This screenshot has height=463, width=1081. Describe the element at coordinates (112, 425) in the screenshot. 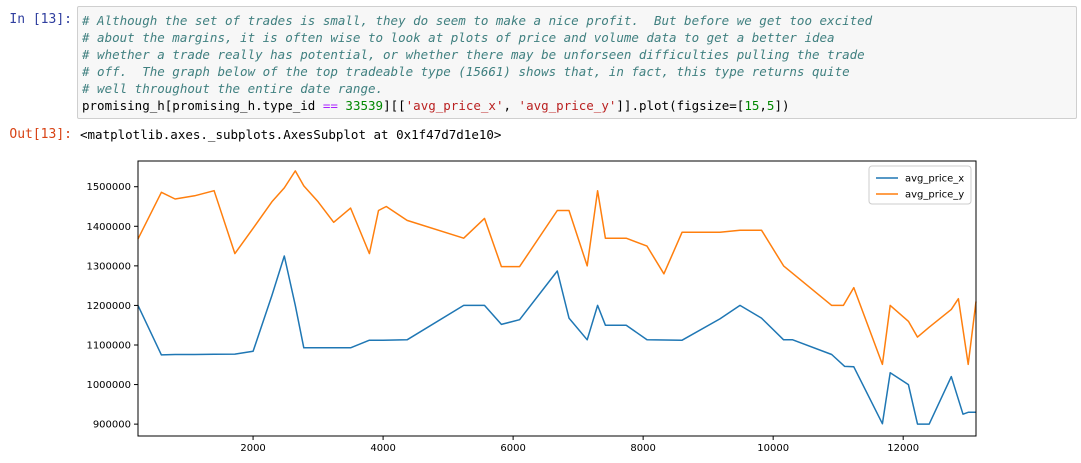

I see `y-tick-label: 900000` at that location.